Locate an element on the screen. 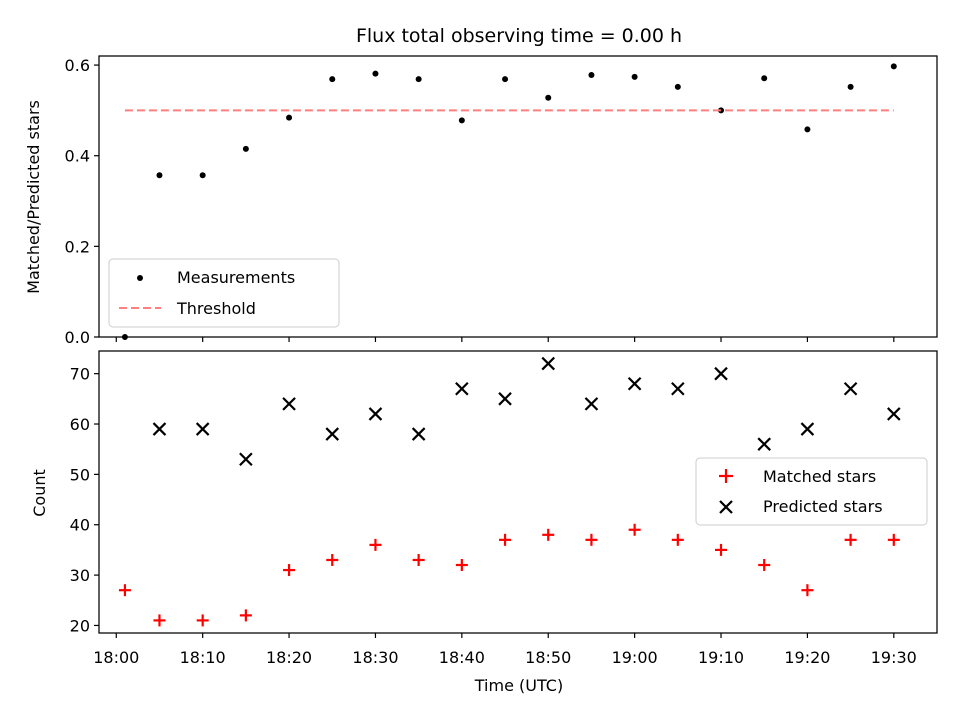 The width and height of the screenshot is (960, 720). y-tick-label: 50 is located at coordinates (80, 474).